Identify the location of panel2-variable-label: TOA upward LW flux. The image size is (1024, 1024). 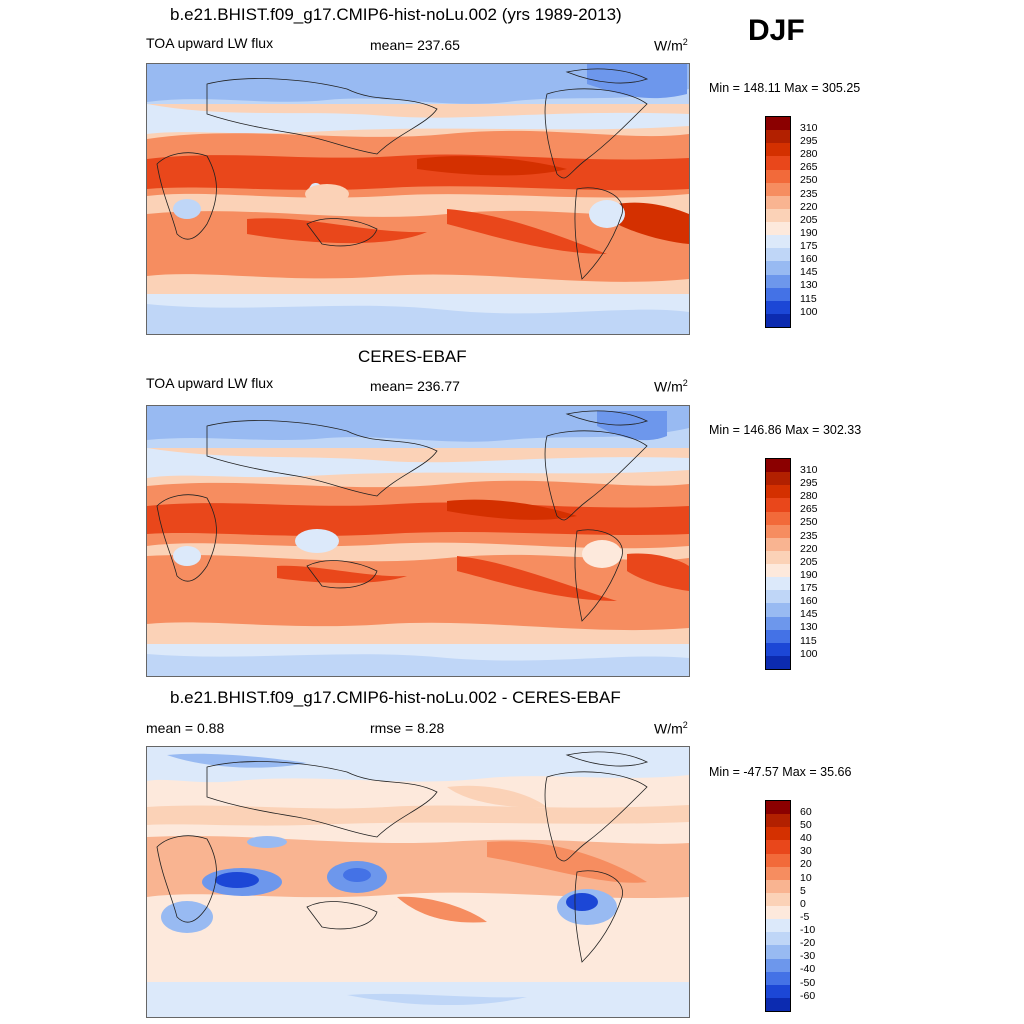
(210, 383).